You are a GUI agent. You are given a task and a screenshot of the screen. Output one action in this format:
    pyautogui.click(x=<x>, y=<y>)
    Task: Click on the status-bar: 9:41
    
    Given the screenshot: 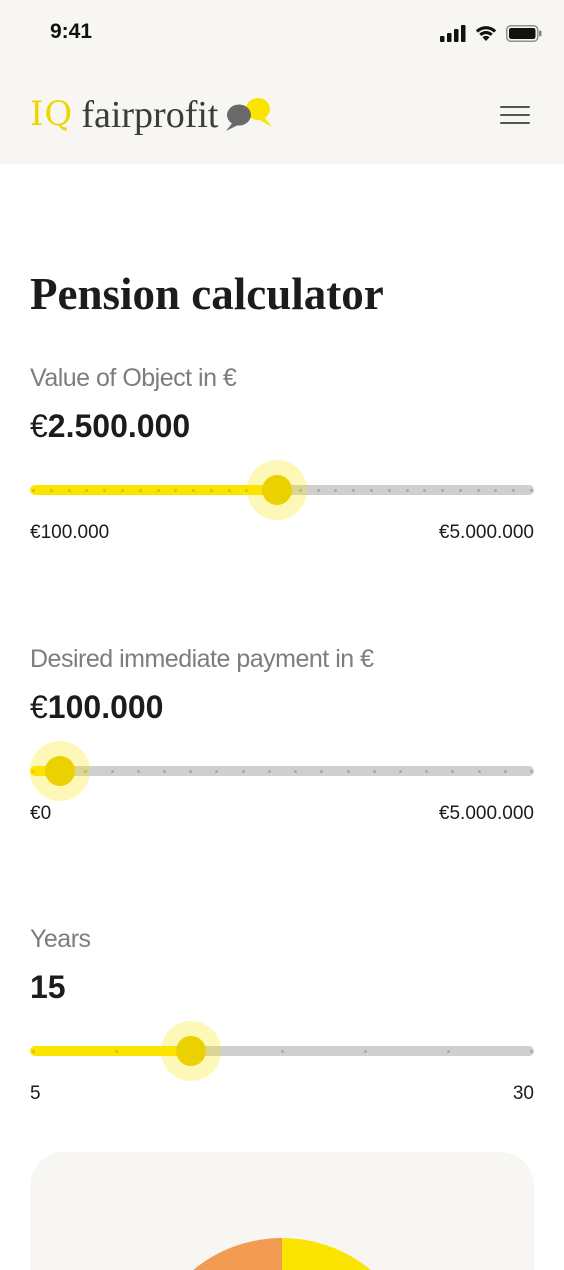 What is the action you would take?
    pyautogui.click(x=282, y=33)
    